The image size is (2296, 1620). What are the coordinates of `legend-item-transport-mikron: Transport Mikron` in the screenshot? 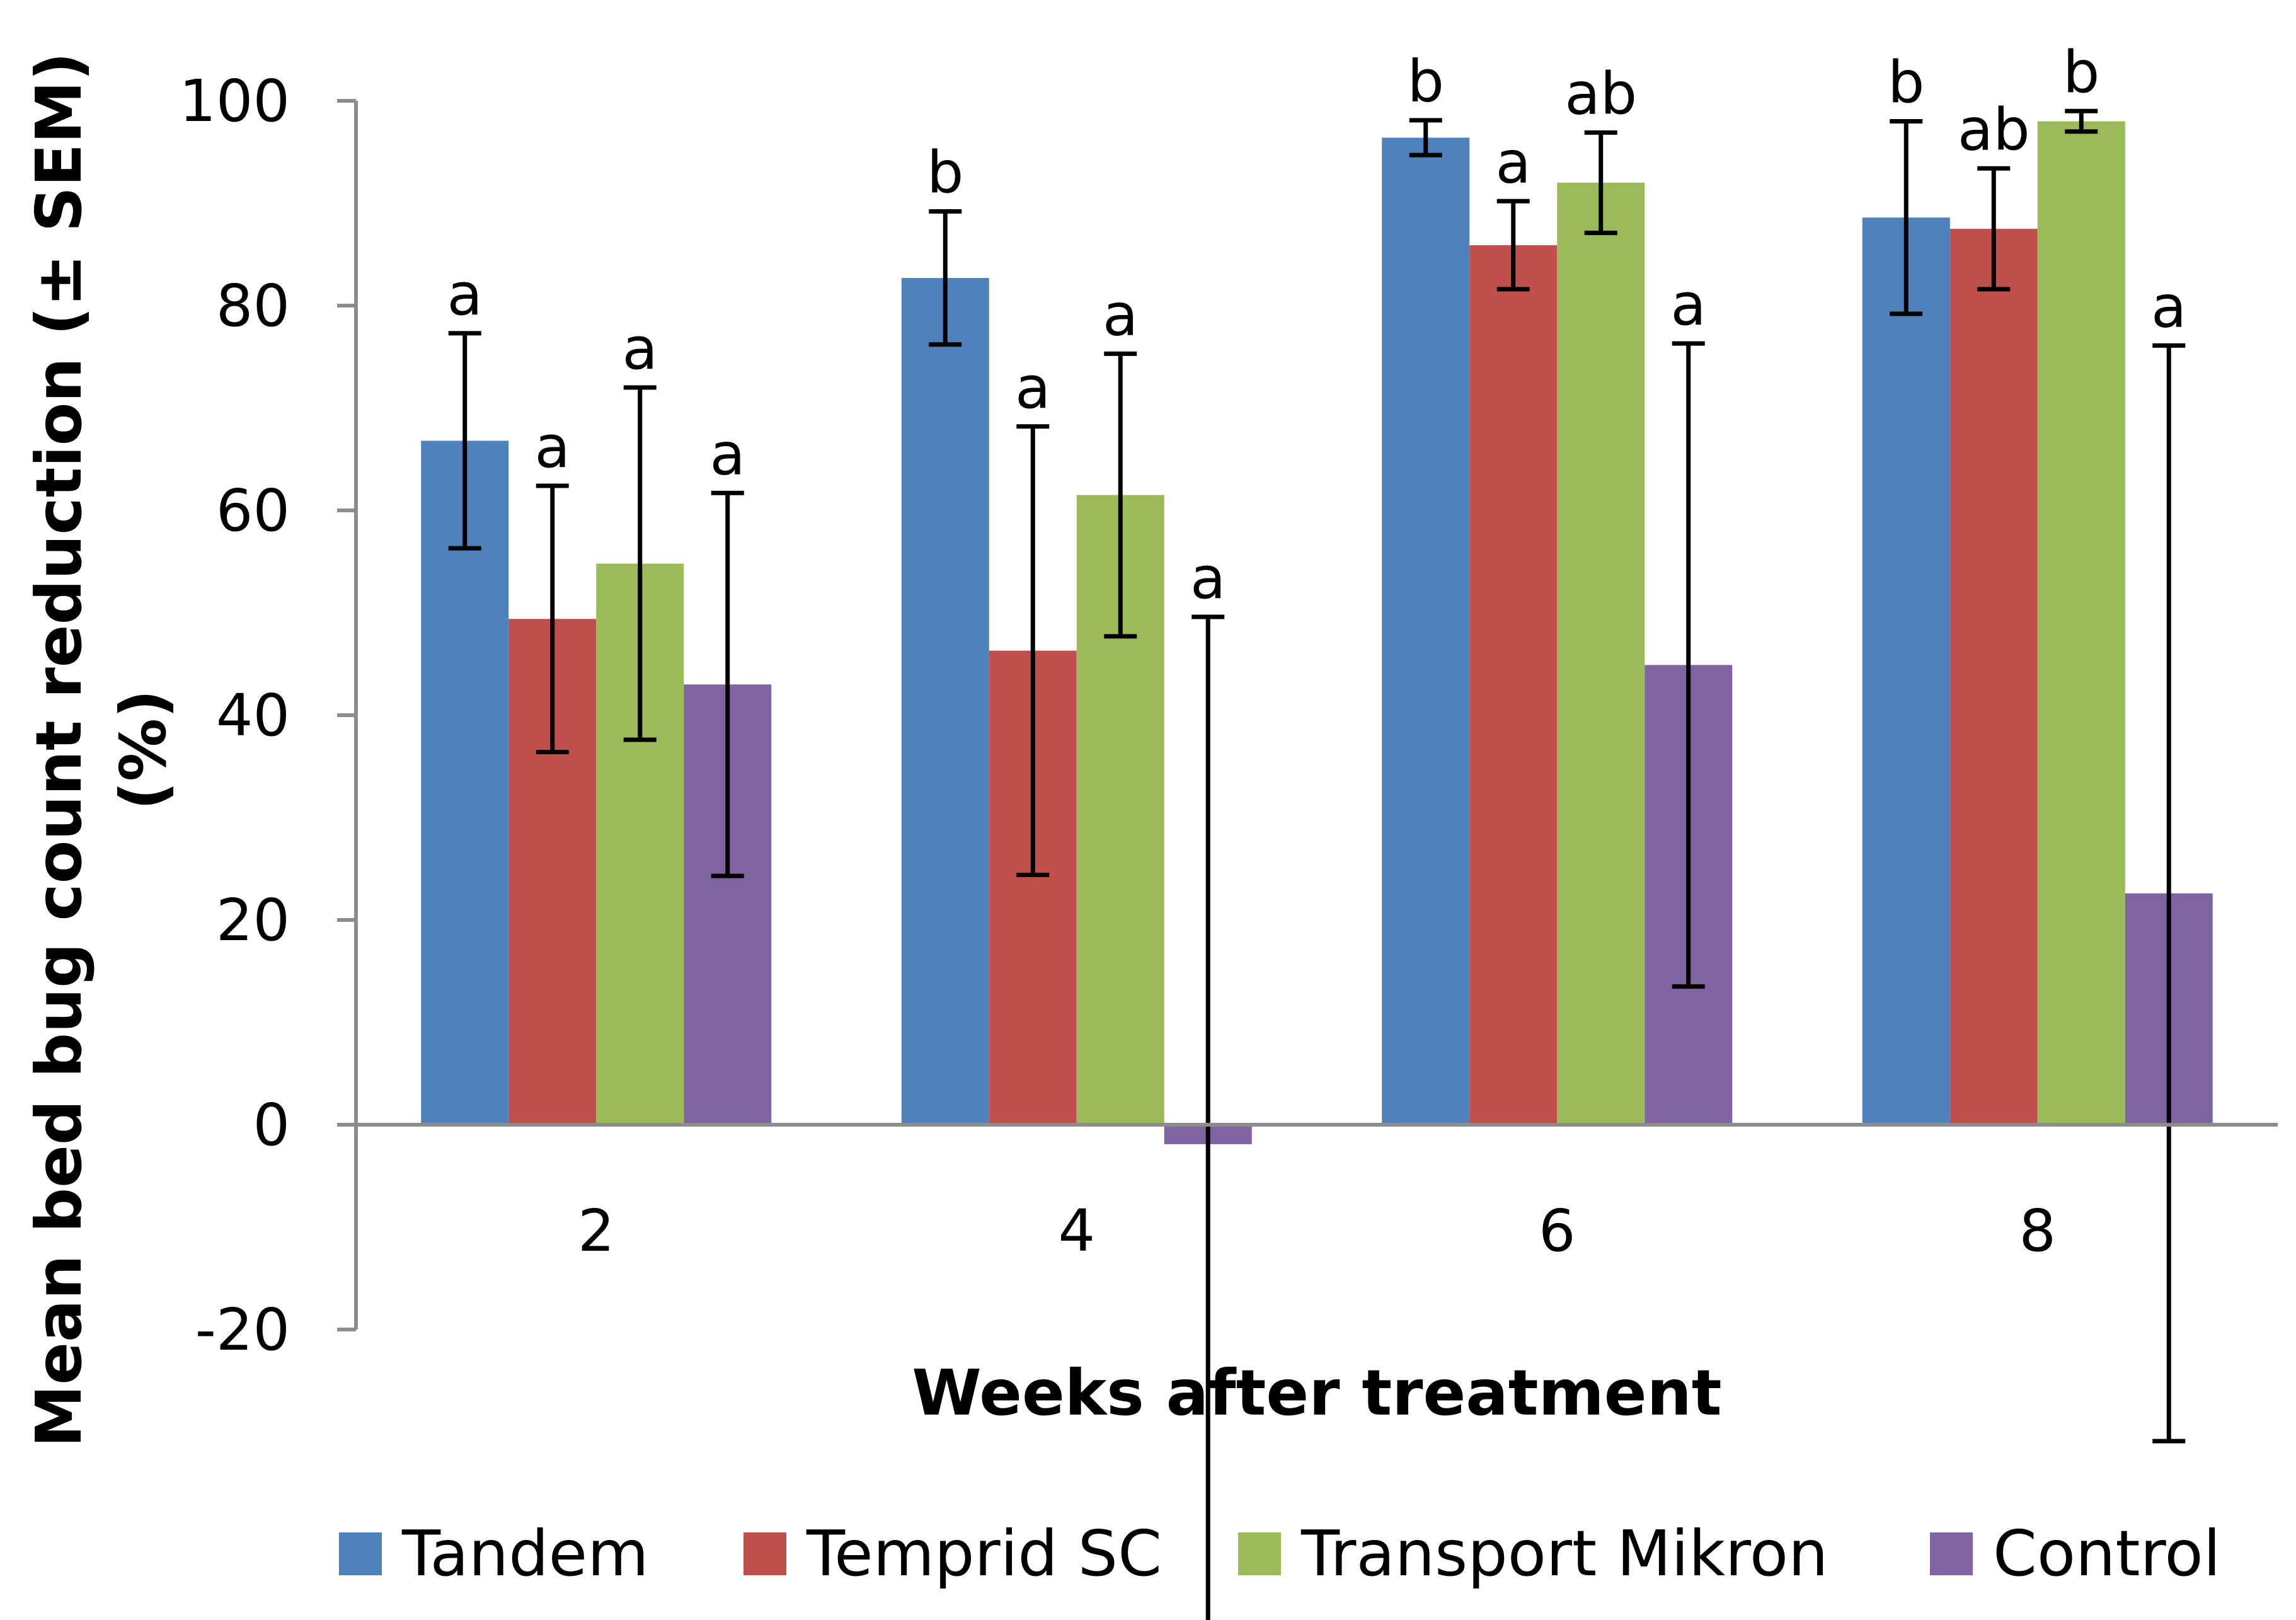 It's located at (1533, 1553).